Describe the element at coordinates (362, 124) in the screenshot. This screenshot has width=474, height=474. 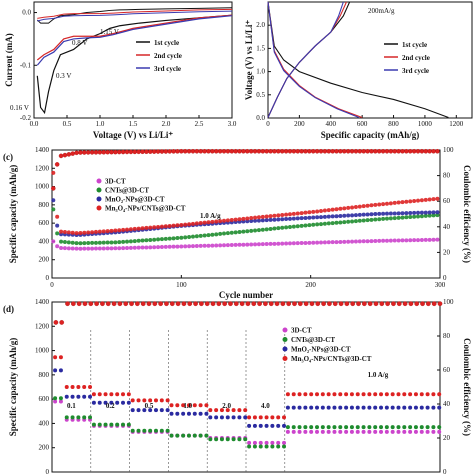
I see `x-tick-label: 600` at that location.